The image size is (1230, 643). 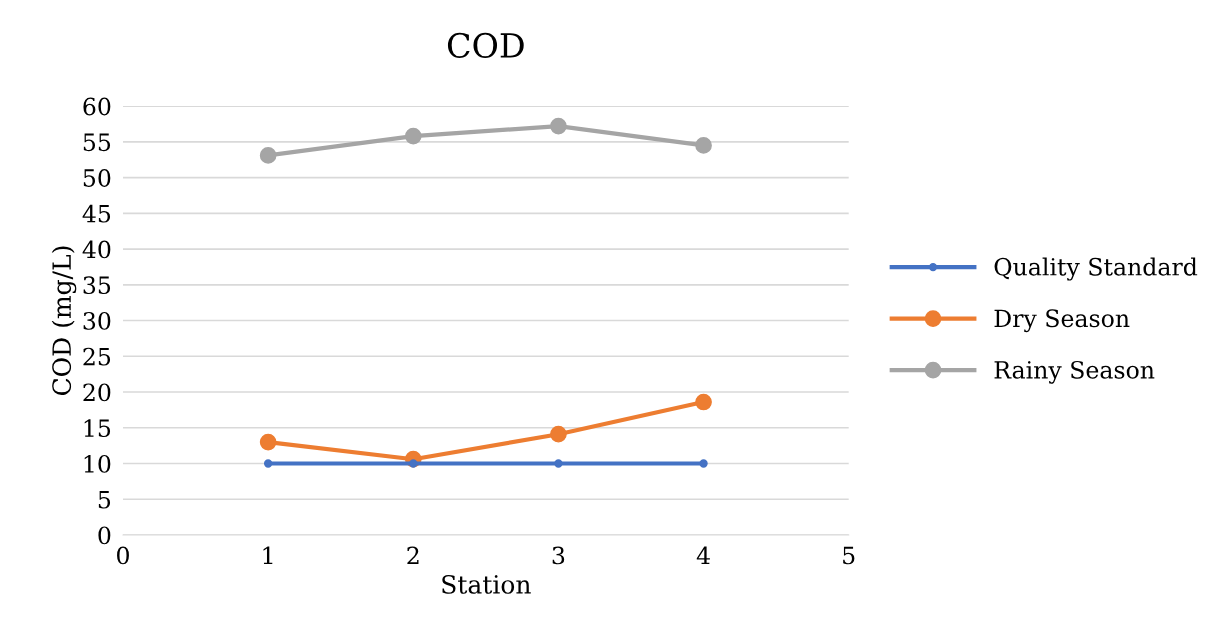 I want to click on legend-label: Quality Standard, so click(x=1096, y=269).